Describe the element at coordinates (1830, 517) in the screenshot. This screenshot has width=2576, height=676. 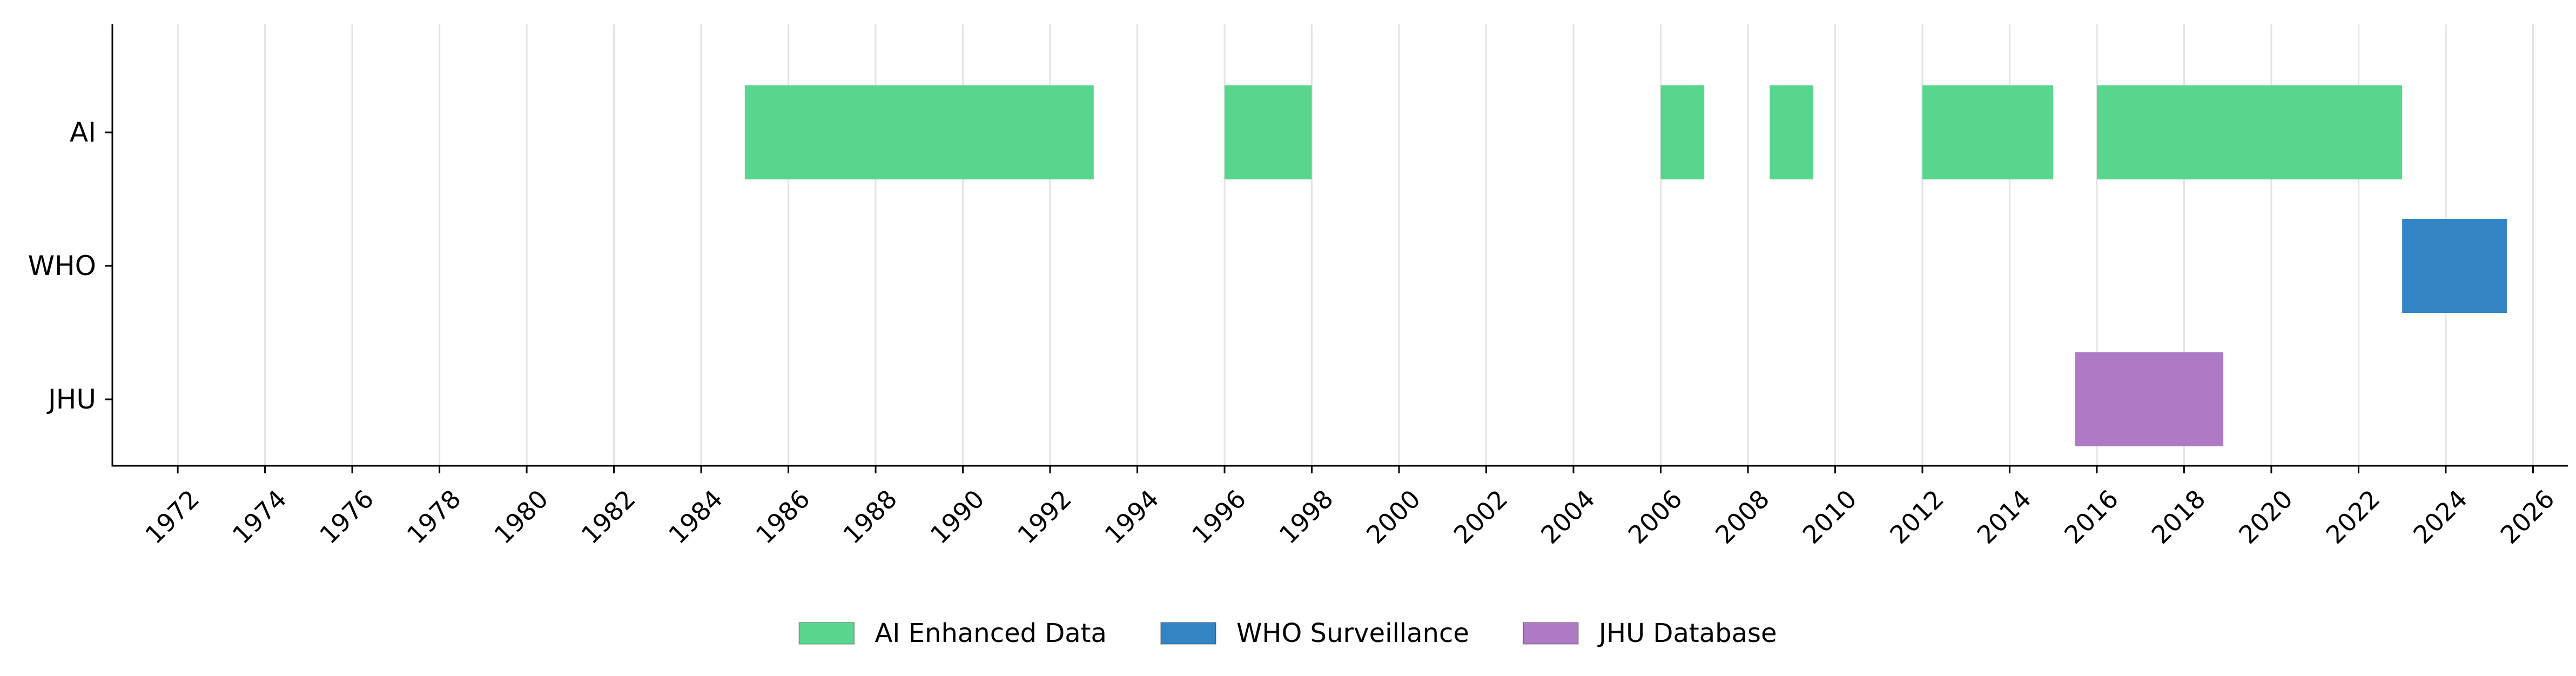
I see `x-tick-label-2010: 2010` at that location.